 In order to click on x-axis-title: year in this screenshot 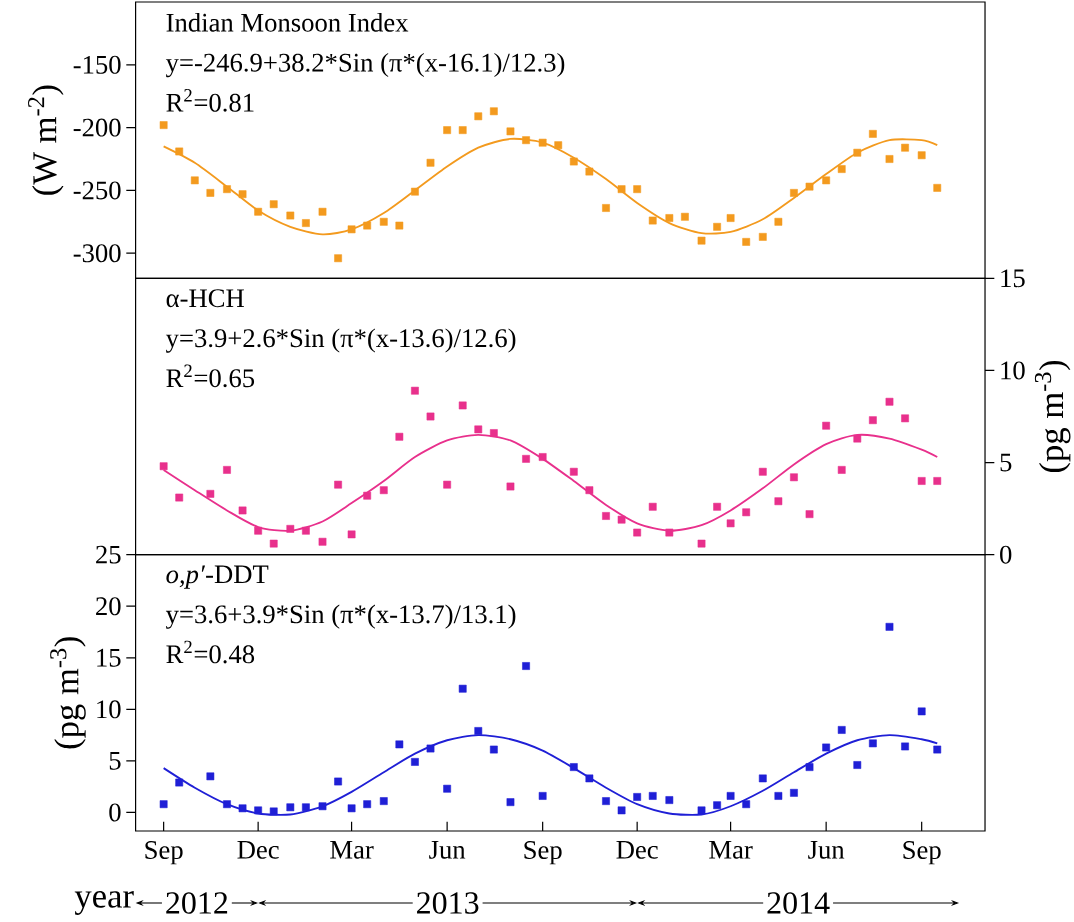, I will do `click(104, 903)`.